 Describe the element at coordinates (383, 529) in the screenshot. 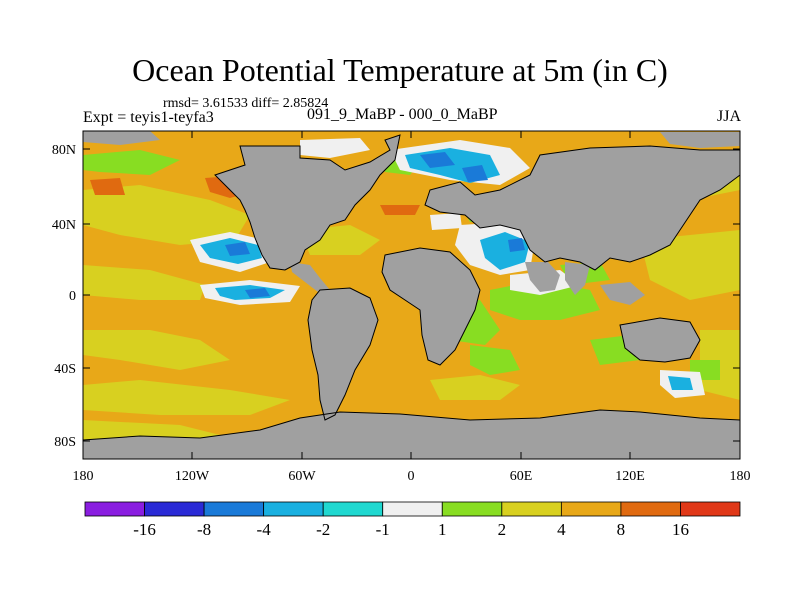

I see `colorbar-label: -1` at that location.